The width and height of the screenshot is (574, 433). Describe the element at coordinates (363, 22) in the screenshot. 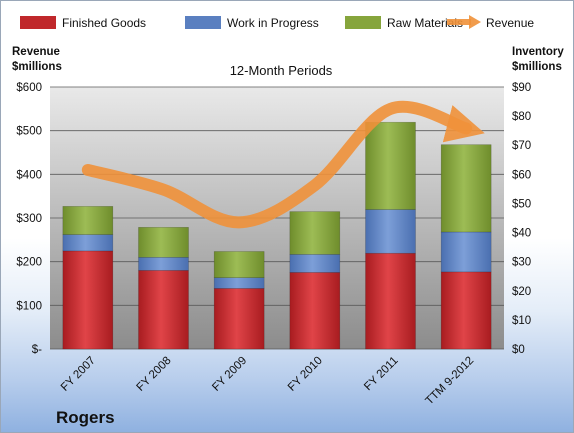

I see `legend-swatch-raw-materials` at that location.